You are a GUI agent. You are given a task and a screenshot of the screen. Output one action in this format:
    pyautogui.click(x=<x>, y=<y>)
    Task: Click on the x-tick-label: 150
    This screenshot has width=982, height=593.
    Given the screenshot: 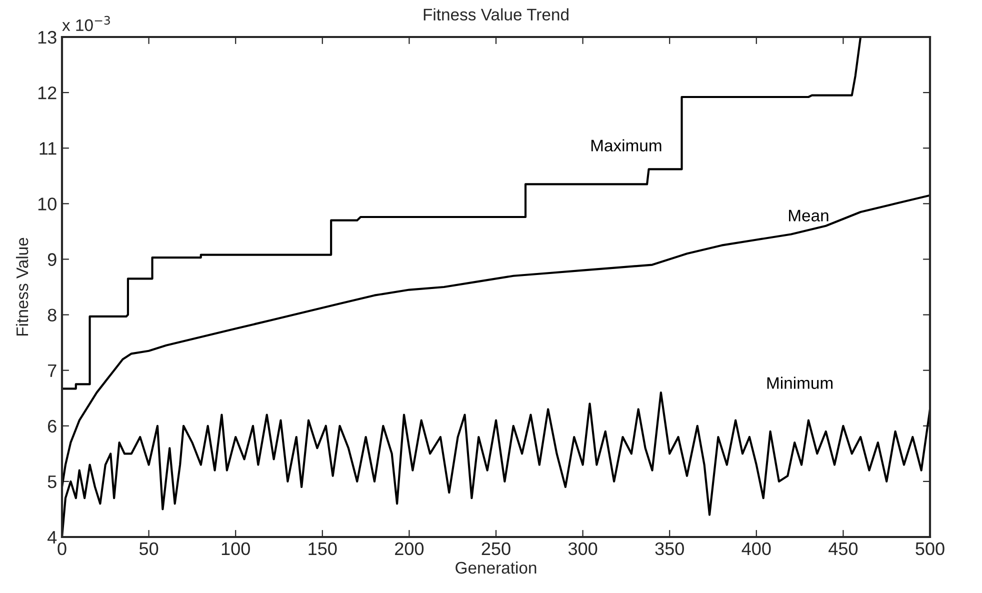 What is the action you would take?
    pyautogui.click(x=322, y=549)
    